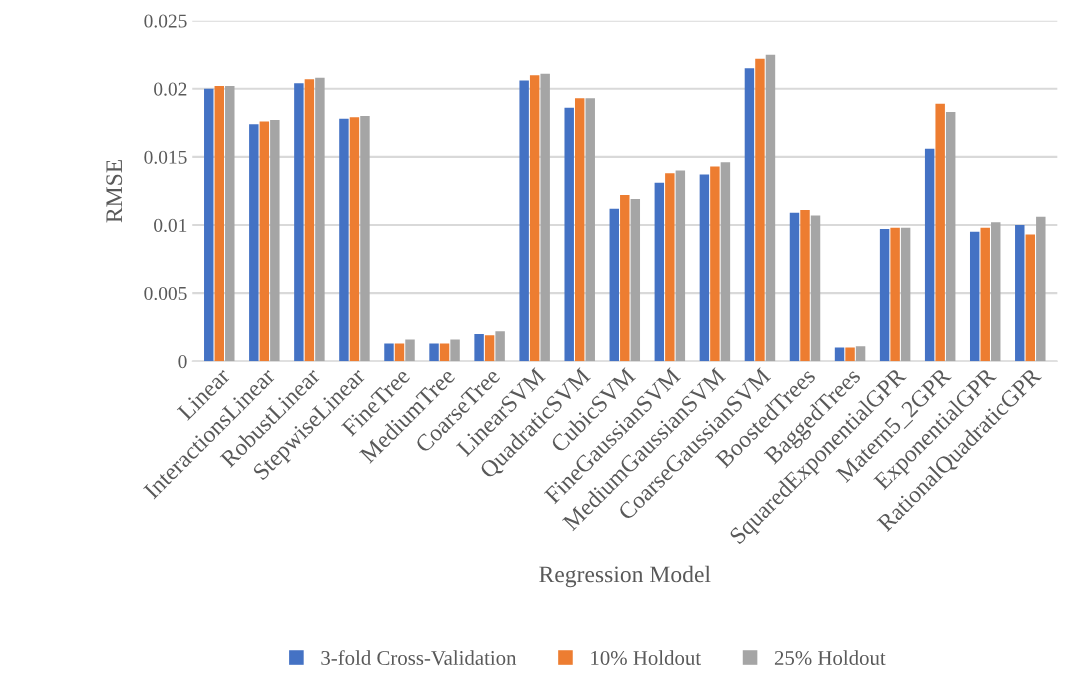 The height and width of the screenshot is (688, 1068). I want to click on y-tick-label: 0, so click(182, 362).